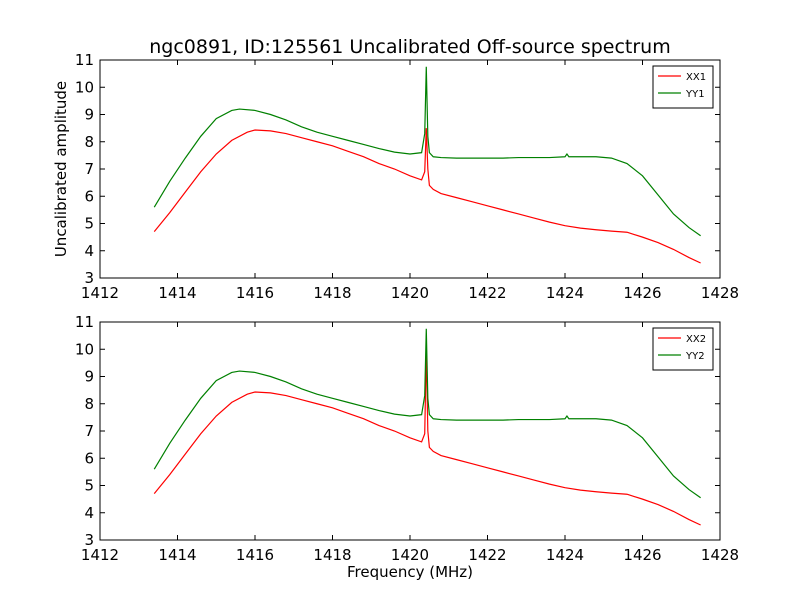 This screenshot has height=600, width=800. I want to click on legend: XX1 YY1, so click(683, 87).